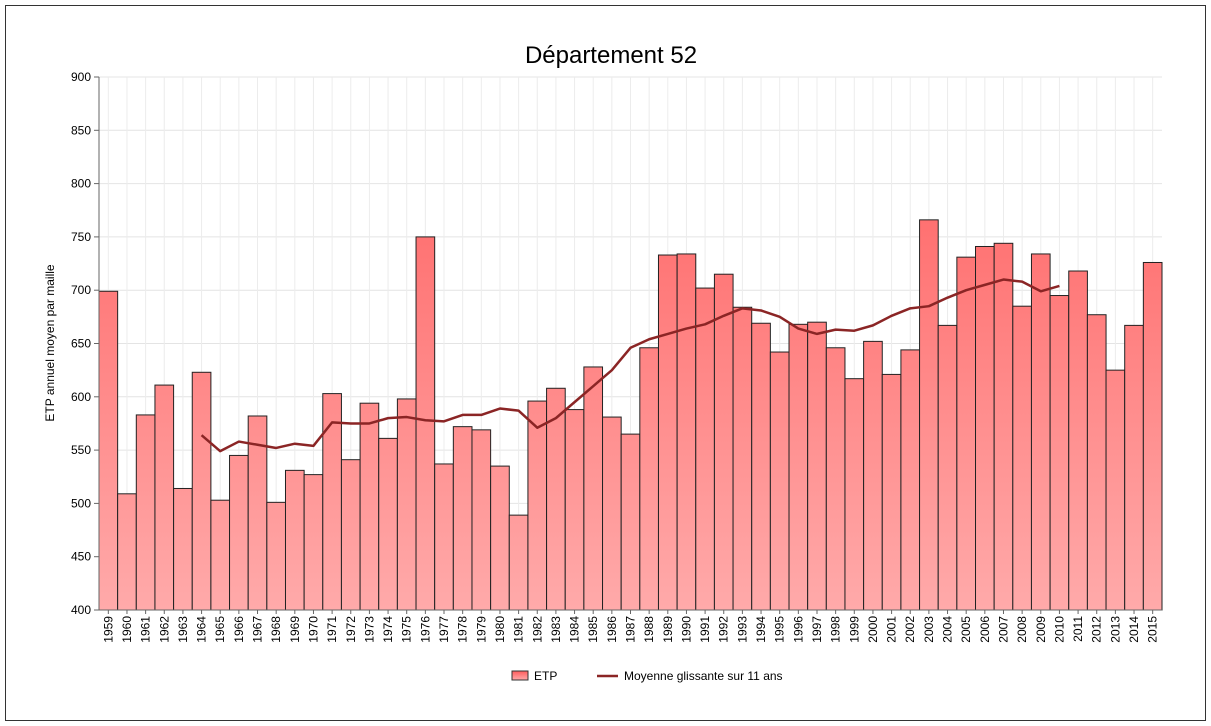  Describe the element at coordinates (276, 629) in the screenshot. I see `x-tick-label: 1968` at that location.